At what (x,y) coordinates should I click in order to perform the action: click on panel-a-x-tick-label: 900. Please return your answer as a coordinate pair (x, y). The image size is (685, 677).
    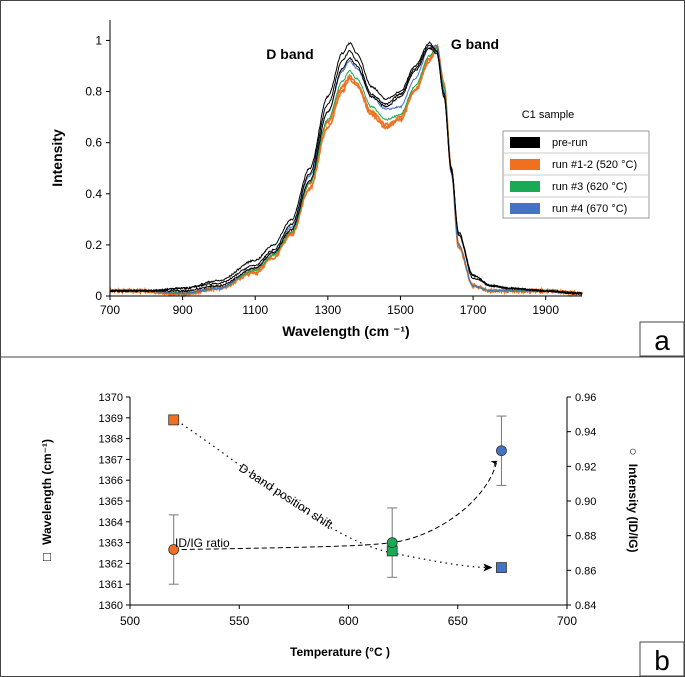
    Looking at the image, I should click on (183, 310).